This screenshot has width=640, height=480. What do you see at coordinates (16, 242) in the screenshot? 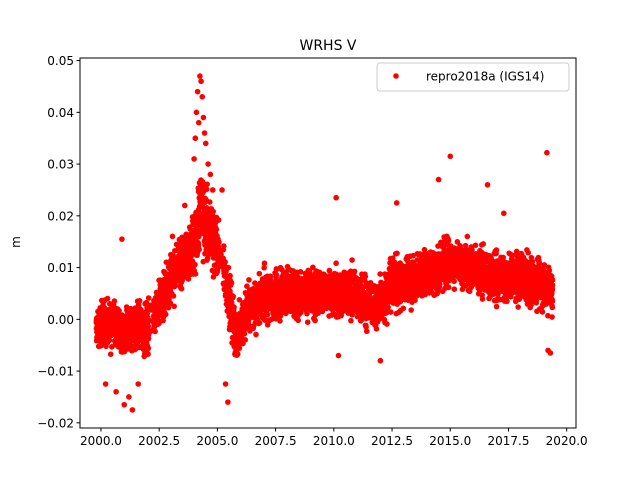
I see `y-axis-label: m` at bounding box center [16, 242].